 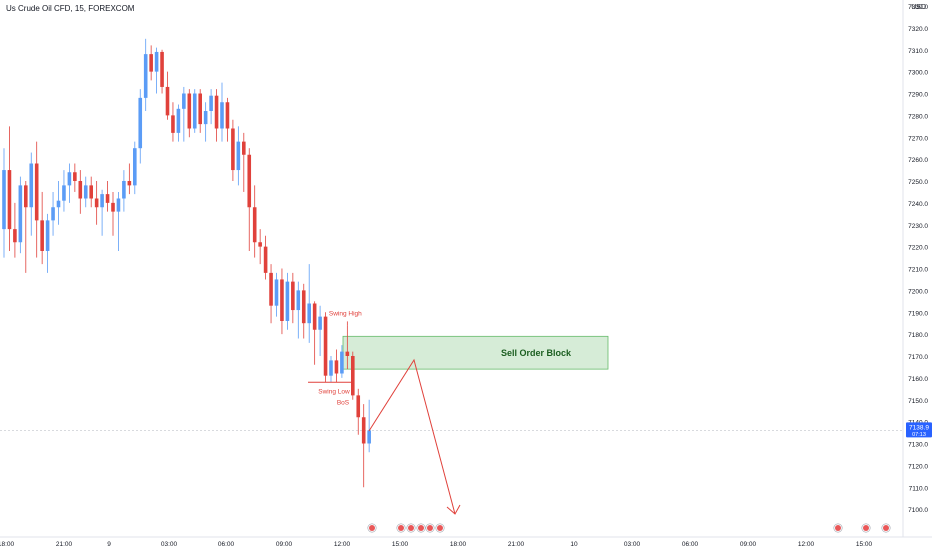 What do you see at coordinates (918, 160) in the screenshot?
I see `y-tick-label: 7260.0` at bounding box center [918, 160].